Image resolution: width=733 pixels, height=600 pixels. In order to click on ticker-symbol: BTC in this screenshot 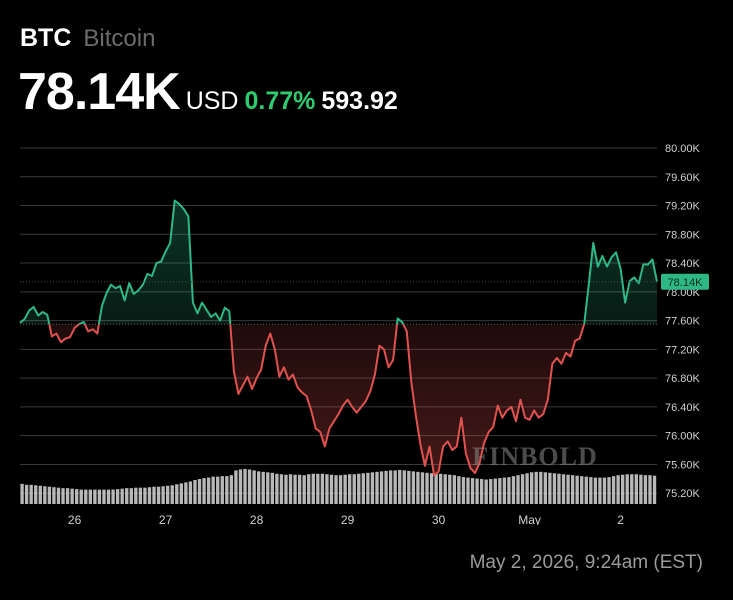, I will do `click(46, 38)`.